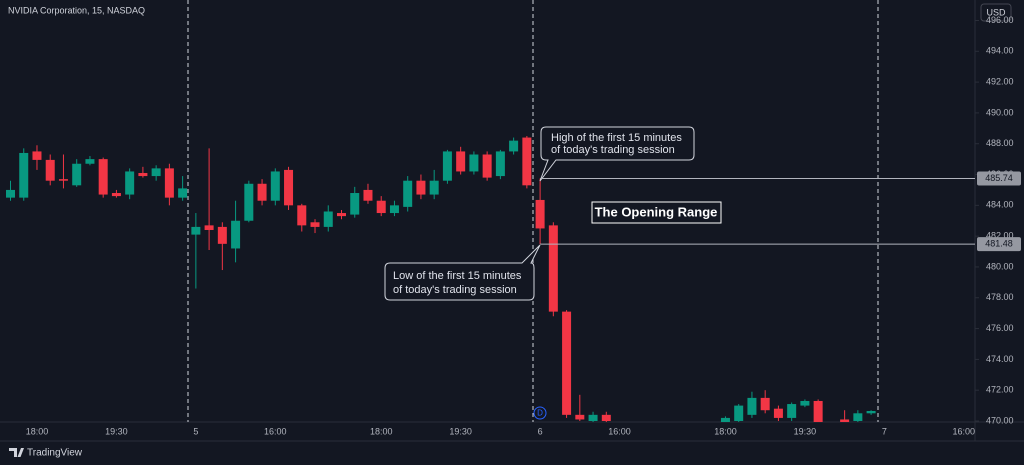  I want to click on y-tick-label: 474.00, so click(1000, 359).